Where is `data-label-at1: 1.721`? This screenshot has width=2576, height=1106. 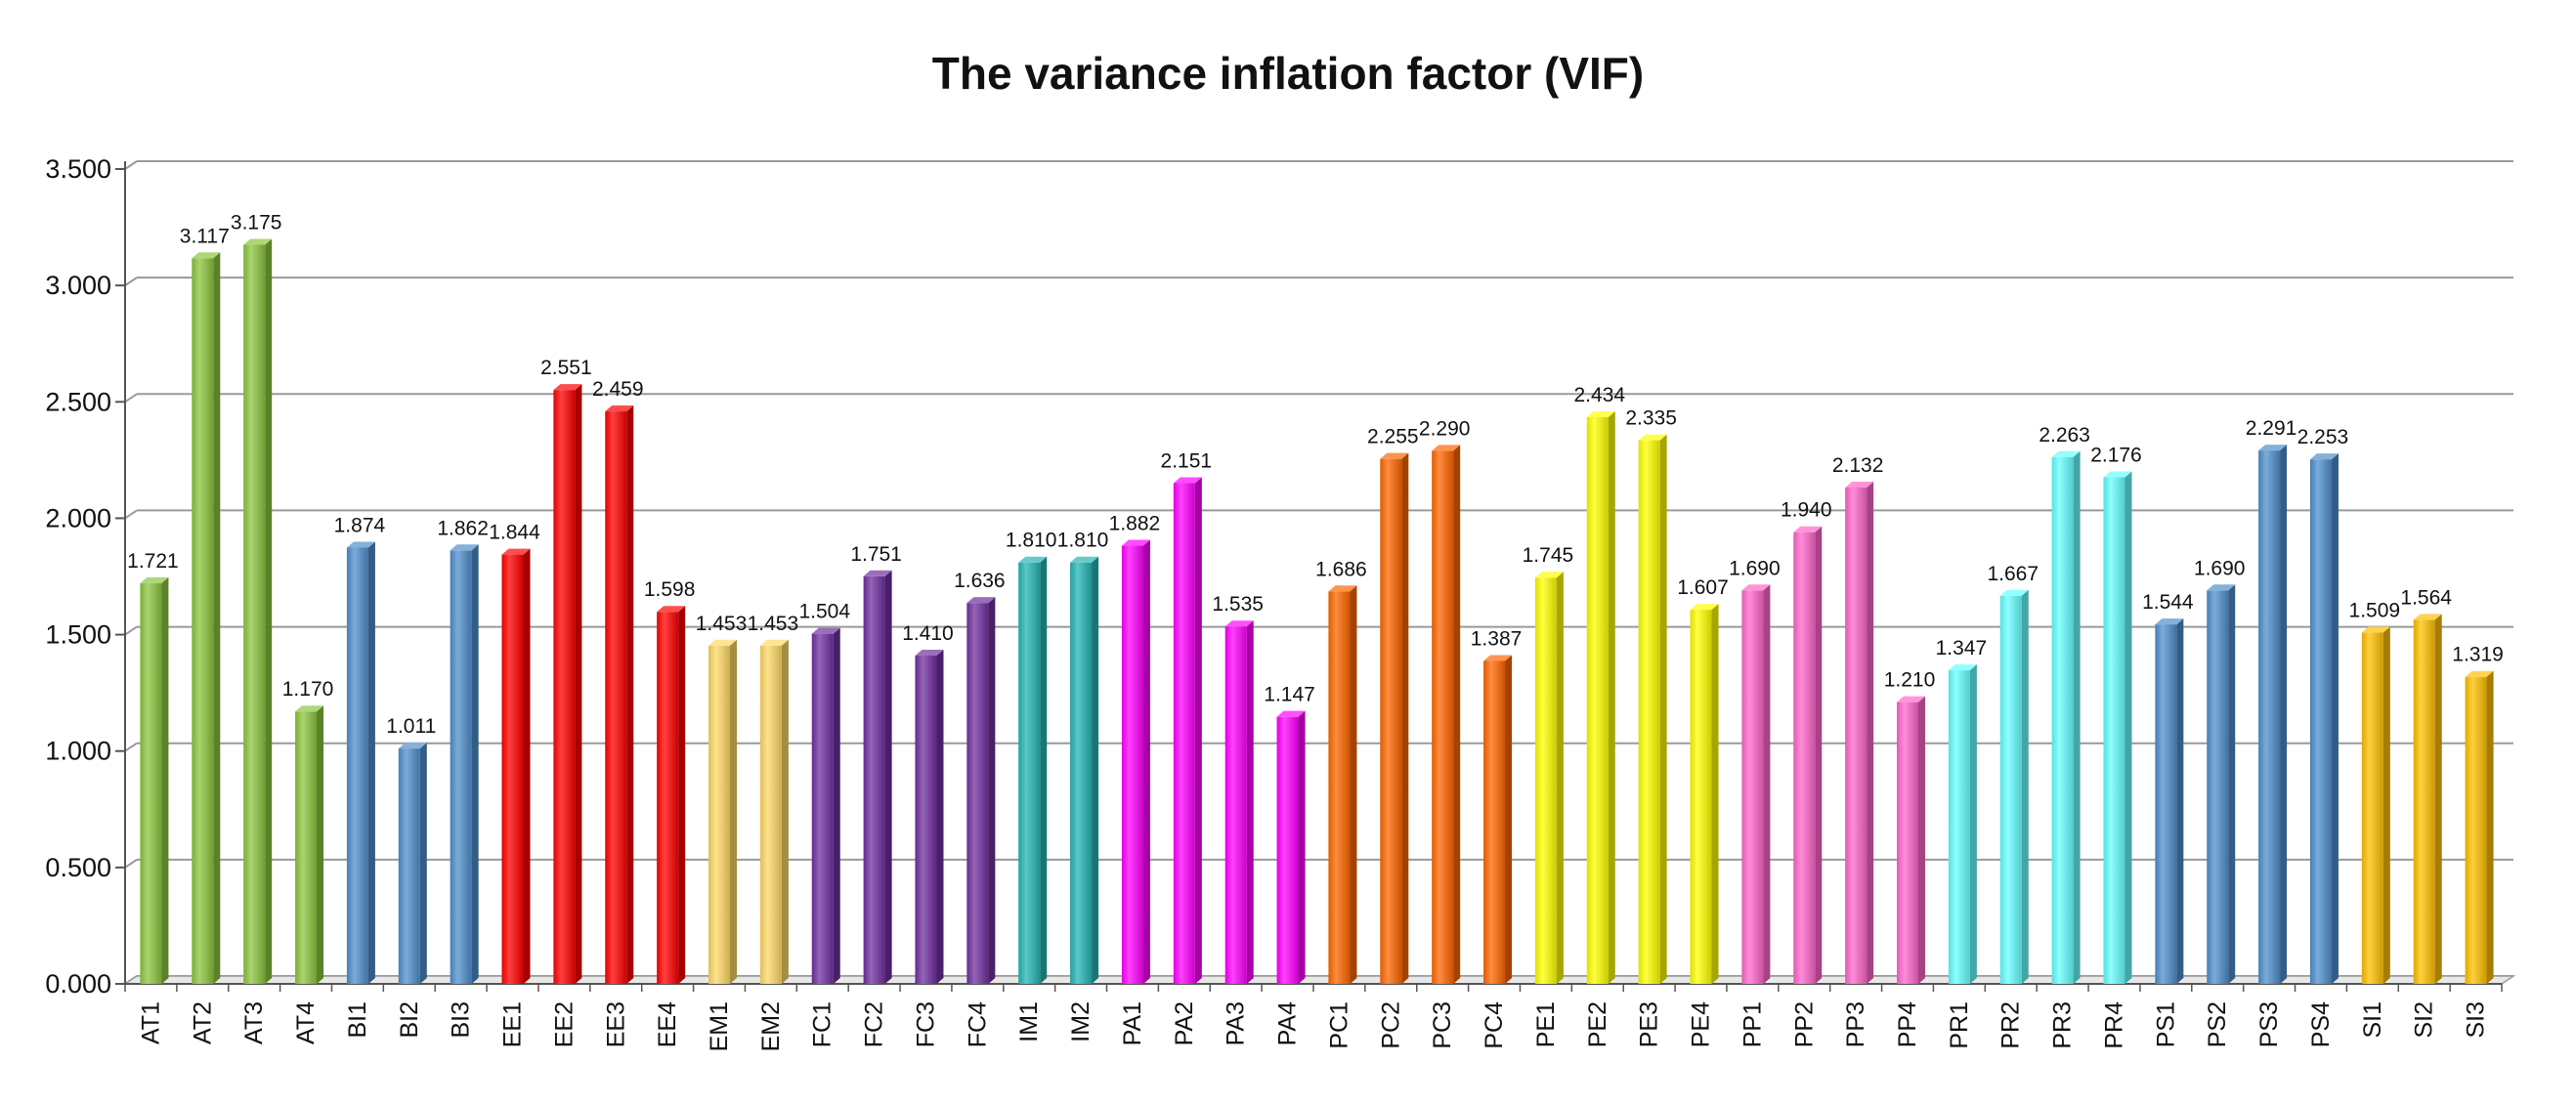 data-label-at1: 1.721 is located at coordinates (153, 562).